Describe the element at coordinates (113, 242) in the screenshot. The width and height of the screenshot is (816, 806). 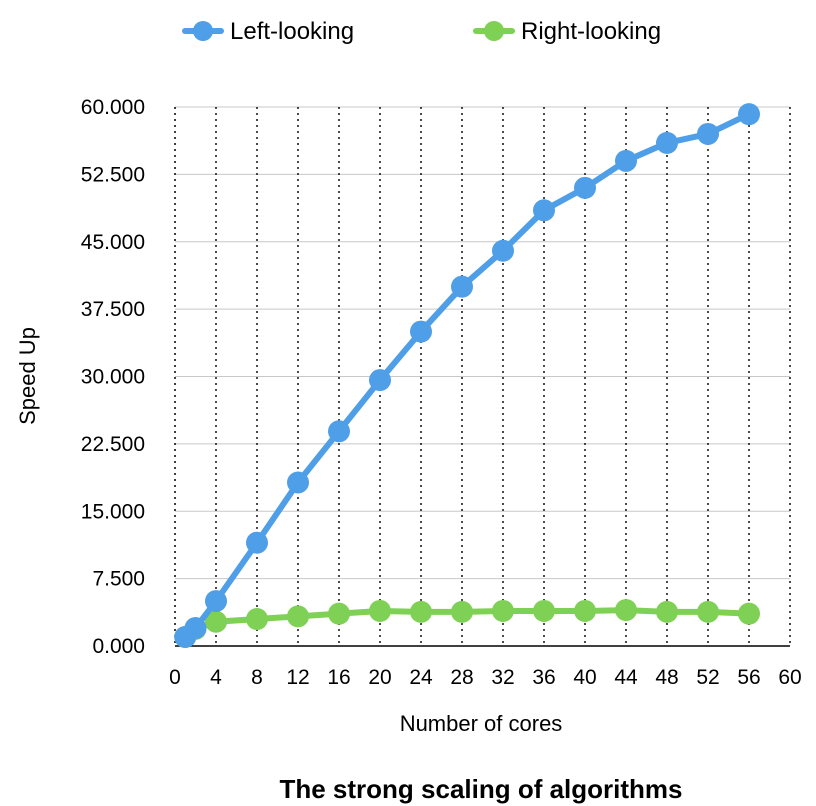
I see `y-tick-label: 45.000` at that location.